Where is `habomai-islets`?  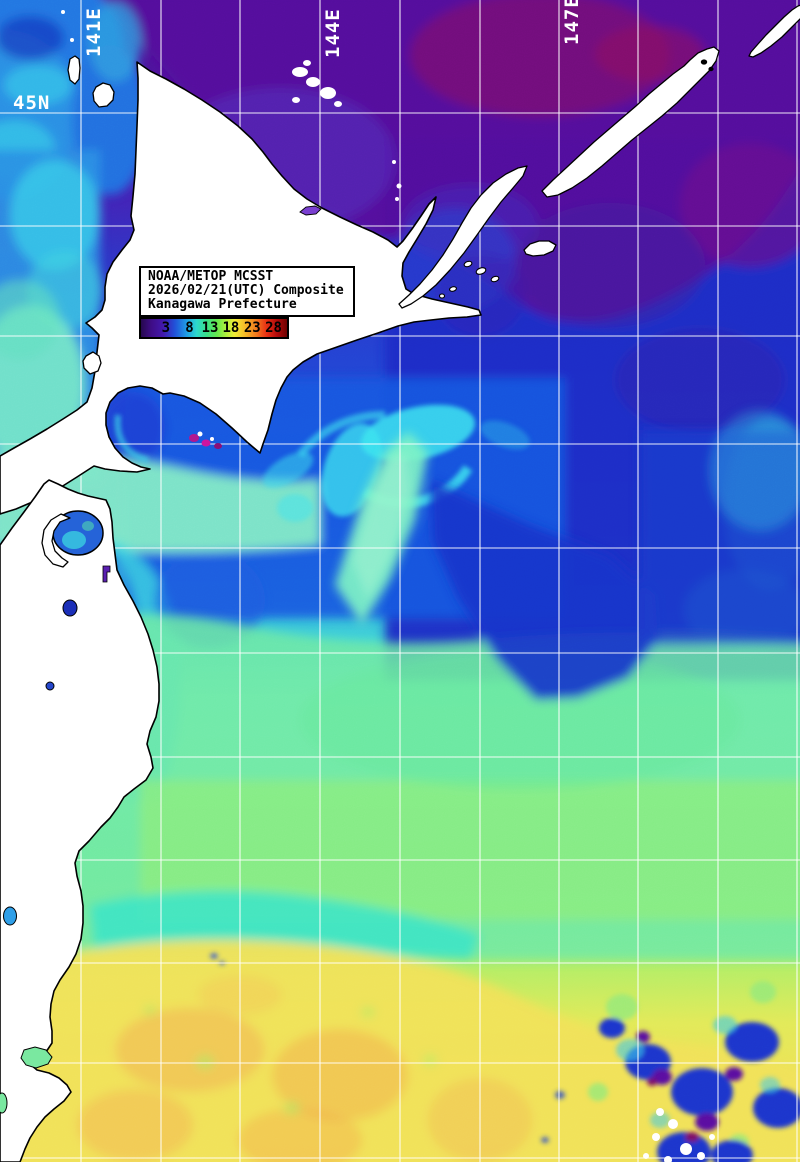 habomai-islets is located at coordinates (469, 279).